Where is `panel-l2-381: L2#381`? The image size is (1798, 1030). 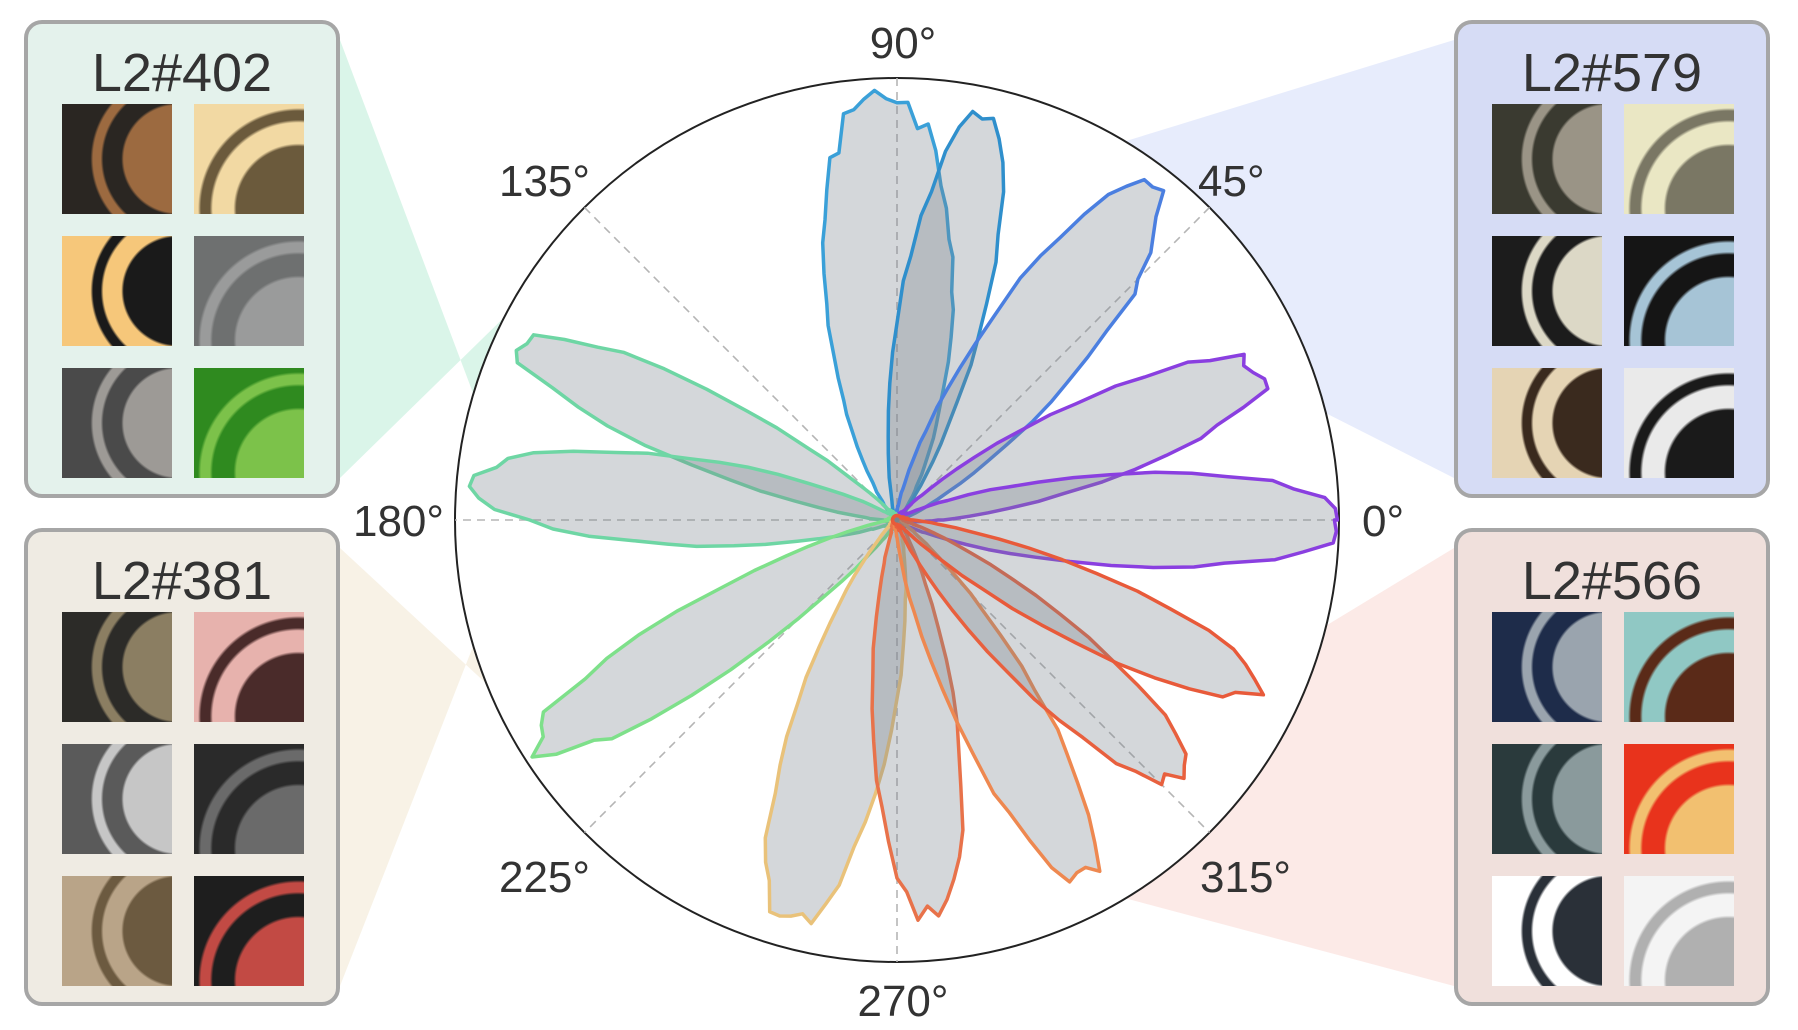
panel-l2-381: L2#381 is located at coordinates (182, 767).